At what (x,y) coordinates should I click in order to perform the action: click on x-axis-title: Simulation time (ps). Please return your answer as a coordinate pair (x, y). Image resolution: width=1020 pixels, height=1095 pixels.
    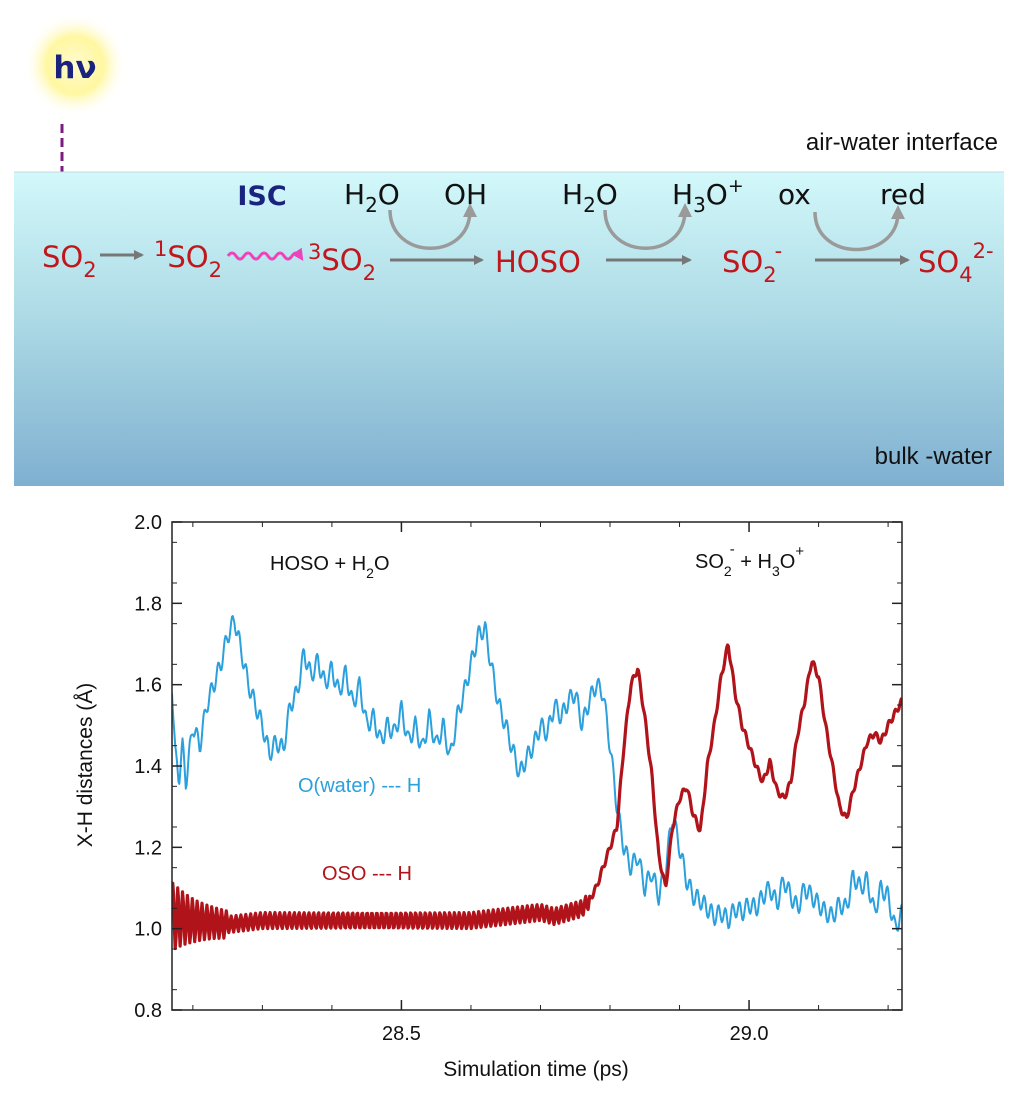
    Looking at the image, I should click on (536, 1069).